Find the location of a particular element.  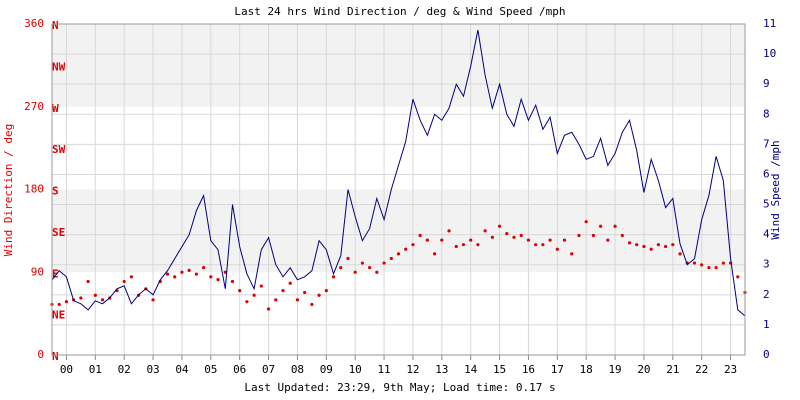

x-tick-label: 02 is located at coordinates (124, 369).